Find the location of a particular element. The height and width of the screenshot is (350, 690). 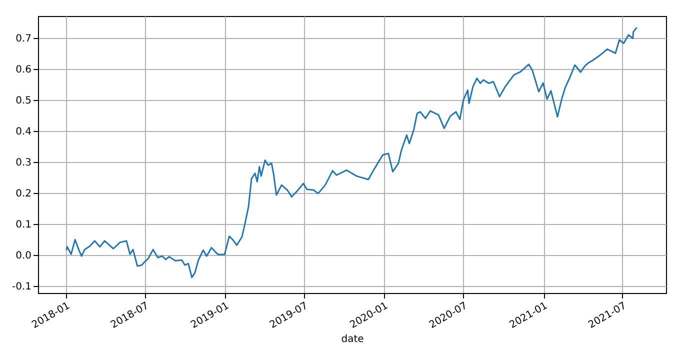

y-tick-label: 0.4 is located at coordinates (24, 132).